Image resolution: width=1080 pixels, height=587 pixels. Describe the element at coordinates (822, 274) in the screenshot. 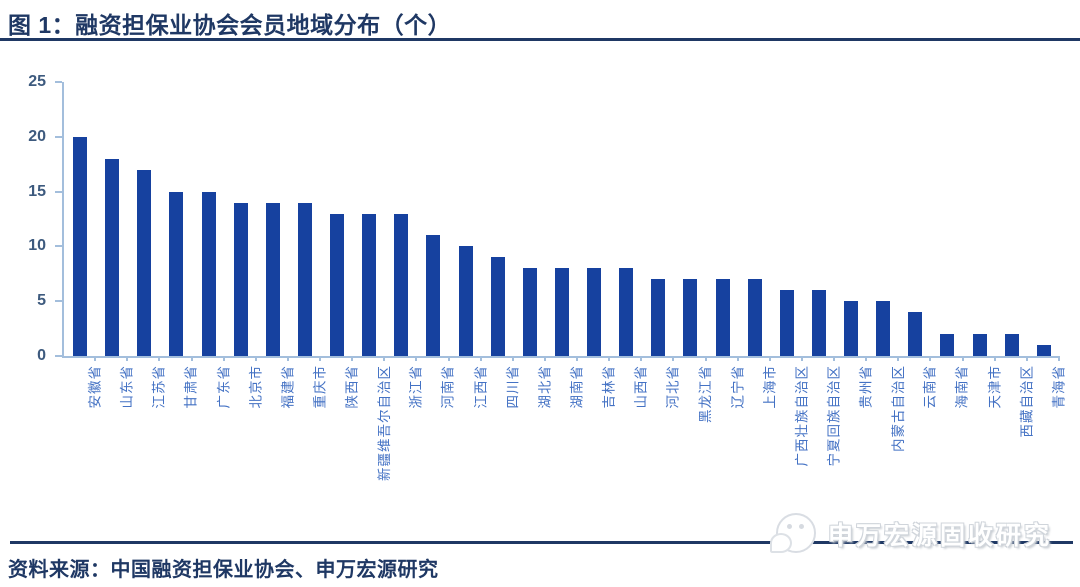

I see `bar-cell: 宁夏回族自治区` at that location.